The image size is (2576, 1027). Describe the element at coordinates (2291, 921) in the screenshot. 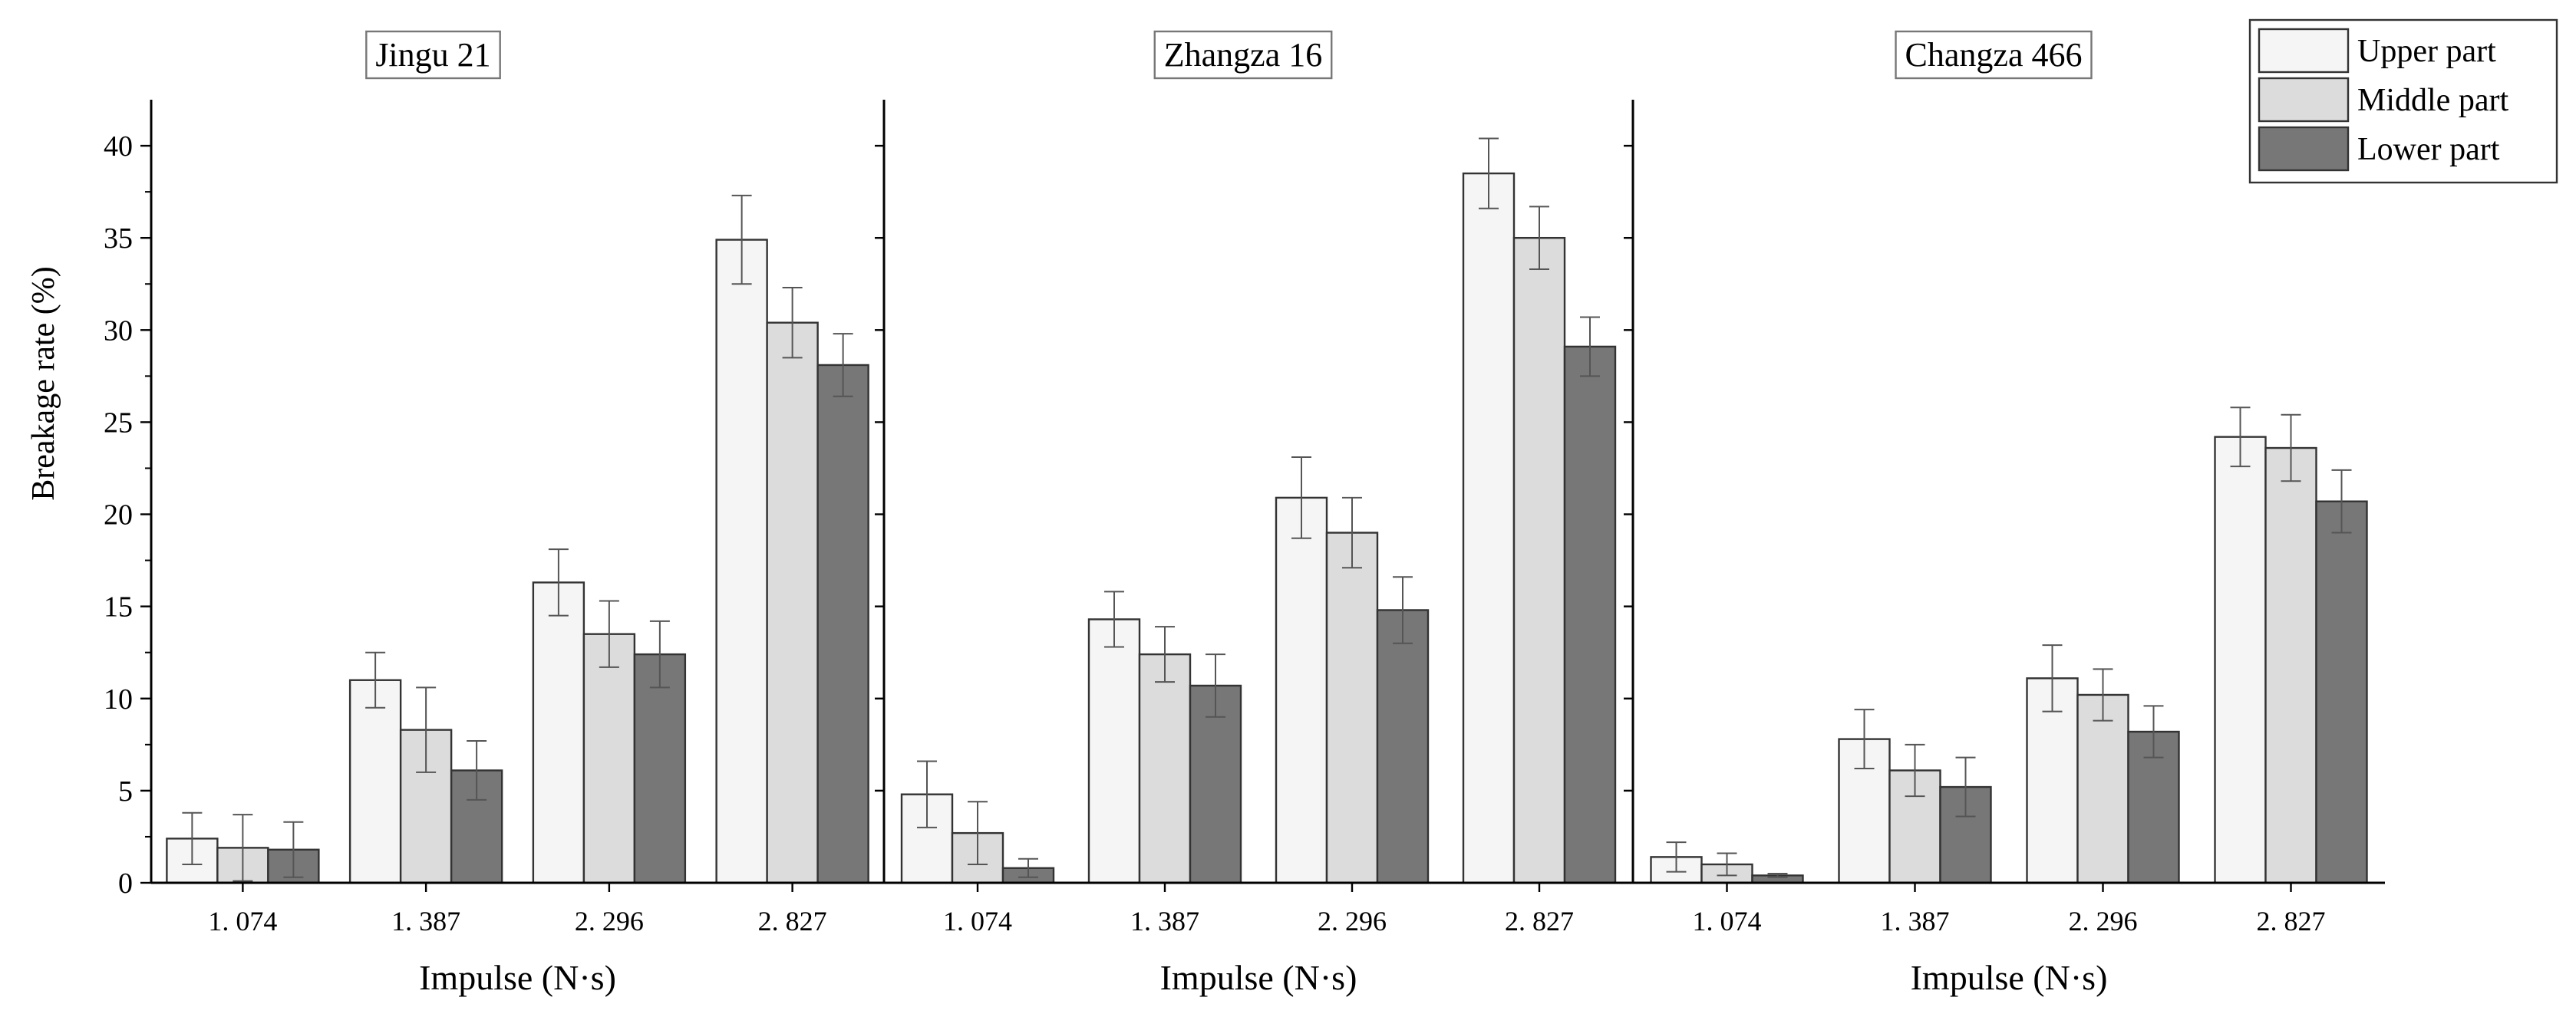

I see `x-tick-label-3-4: 2. 827` at that location.